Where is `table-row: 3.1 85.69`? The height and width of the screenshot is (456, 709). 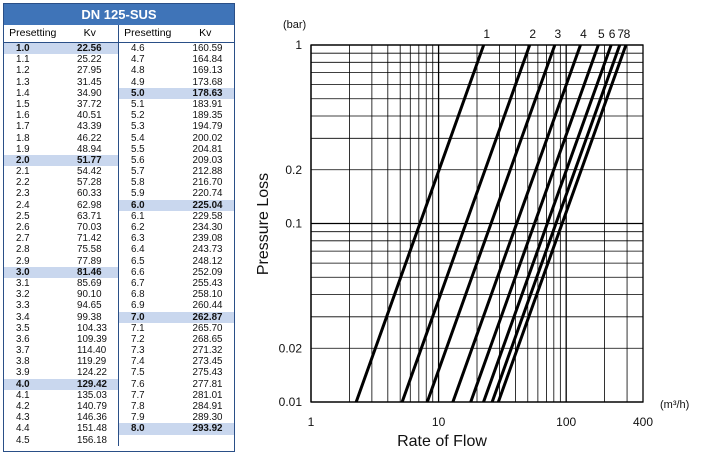
table-row: 3.1 85.69 is located at coordinates (61, 283).